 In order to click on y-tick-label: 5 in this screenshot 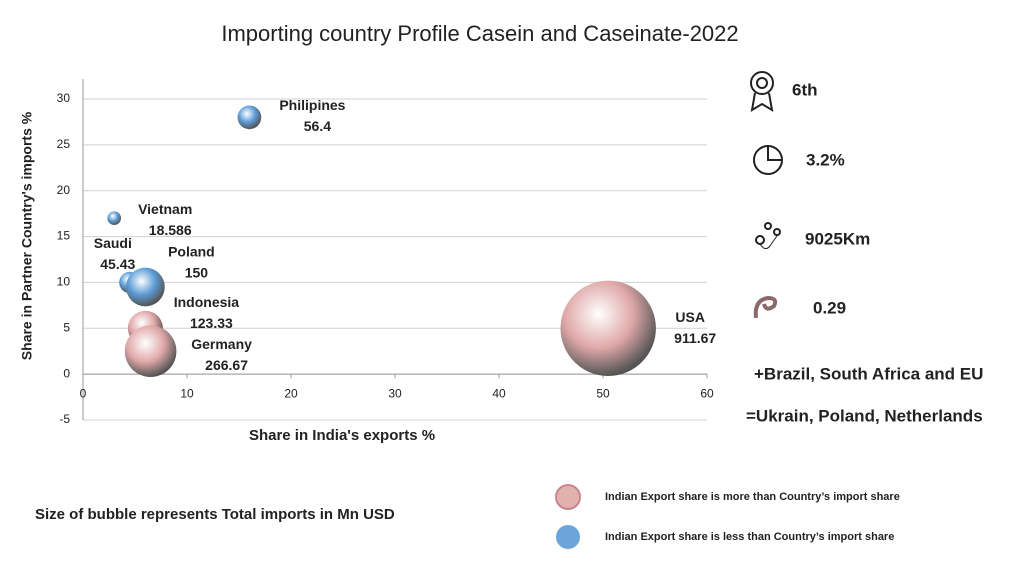, I will do `click(66, 327)`.